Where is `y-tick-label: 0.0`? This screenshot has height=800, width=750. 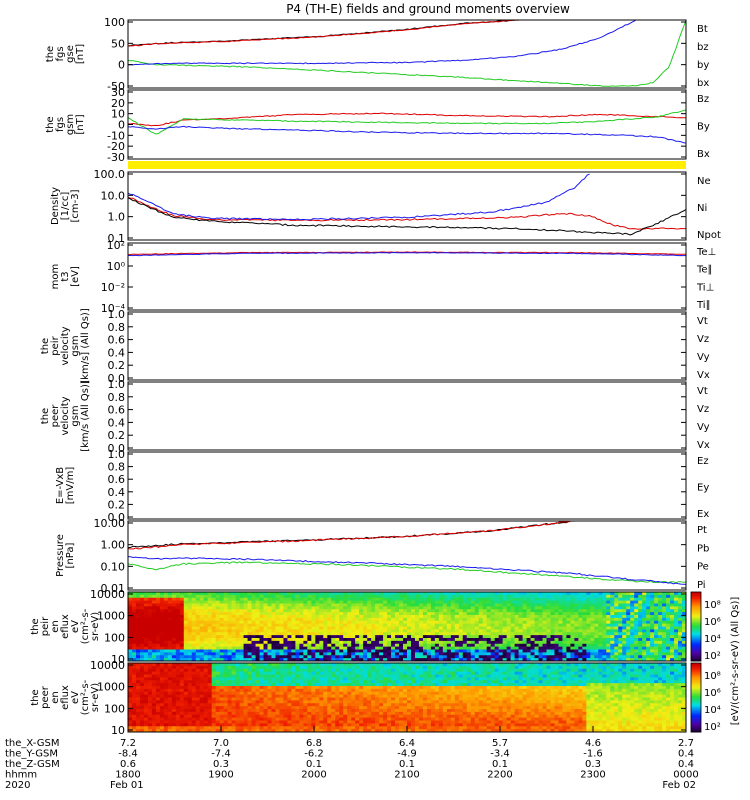 y-tick-label: 0.0 is located at coordinates (117, 378).